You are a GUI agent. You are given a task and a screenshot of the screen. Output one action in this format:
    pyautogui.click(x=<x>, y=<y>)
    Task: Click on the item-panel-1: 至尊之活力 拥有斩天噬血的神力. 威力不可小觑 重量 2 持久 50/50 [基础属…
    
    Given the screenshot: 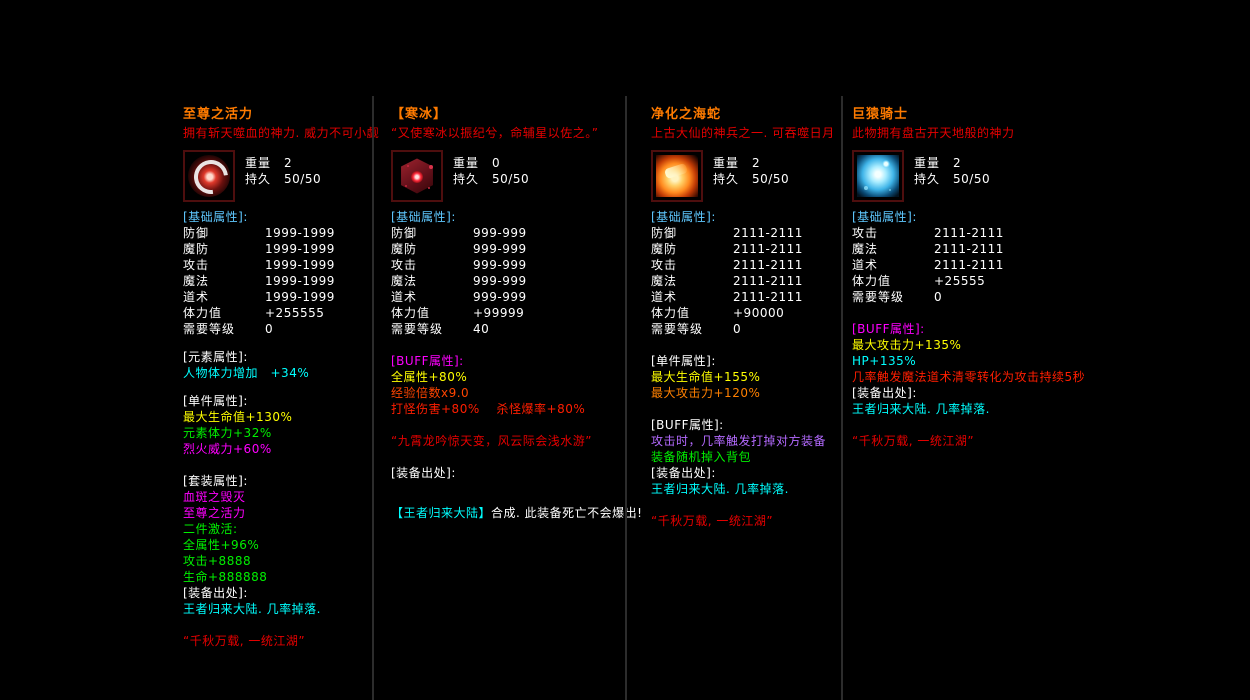 What is the action you would take?
    pyautogui.click(x=277, y=398)
    